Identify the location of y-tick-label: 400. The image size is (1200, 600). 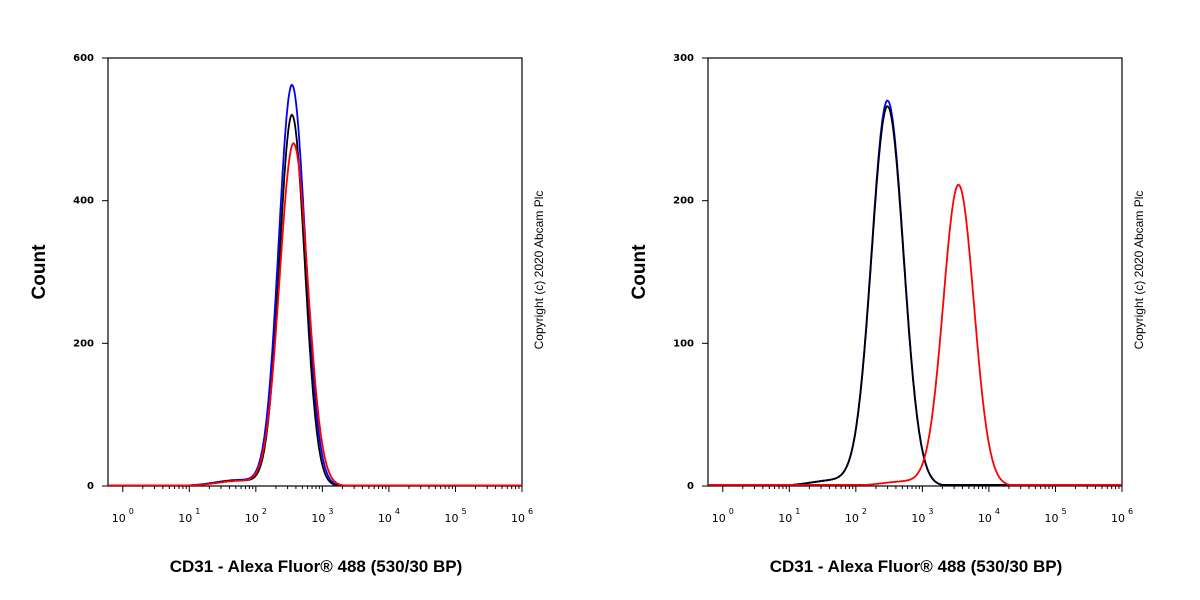
(83, 201).